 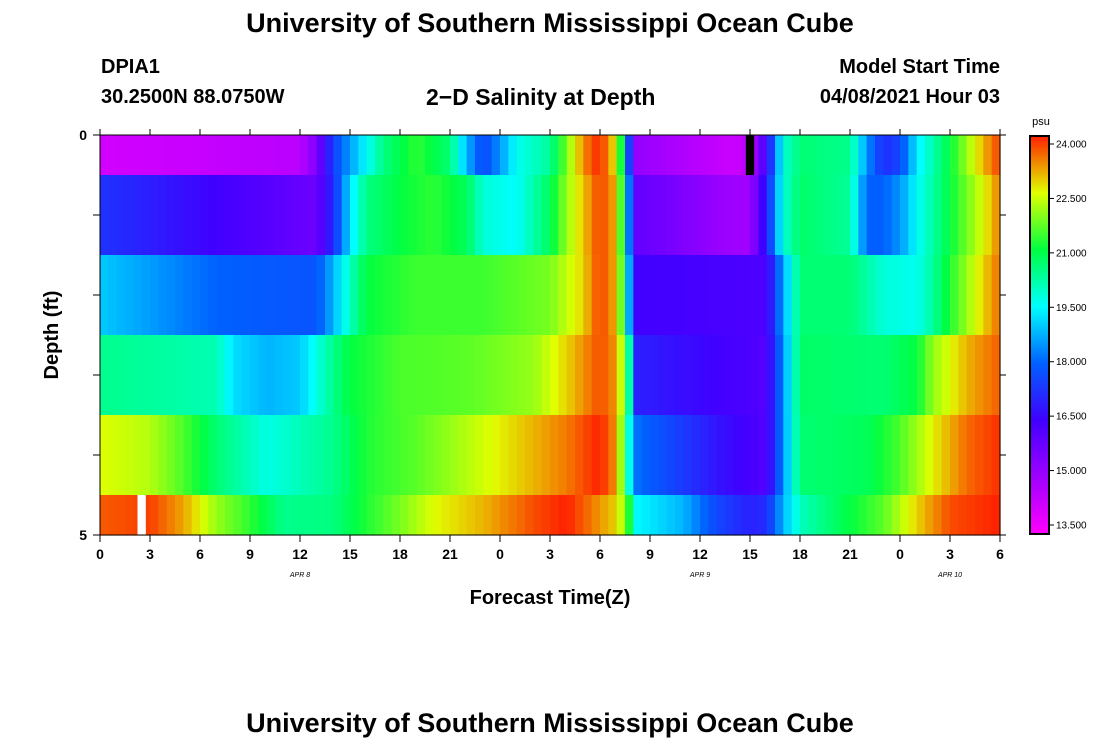 What do you see at coordinates (541, 97) in the screenshot?
I see `chart-title: 2−D Salinity at Depth` at bounding box center [541, 97].